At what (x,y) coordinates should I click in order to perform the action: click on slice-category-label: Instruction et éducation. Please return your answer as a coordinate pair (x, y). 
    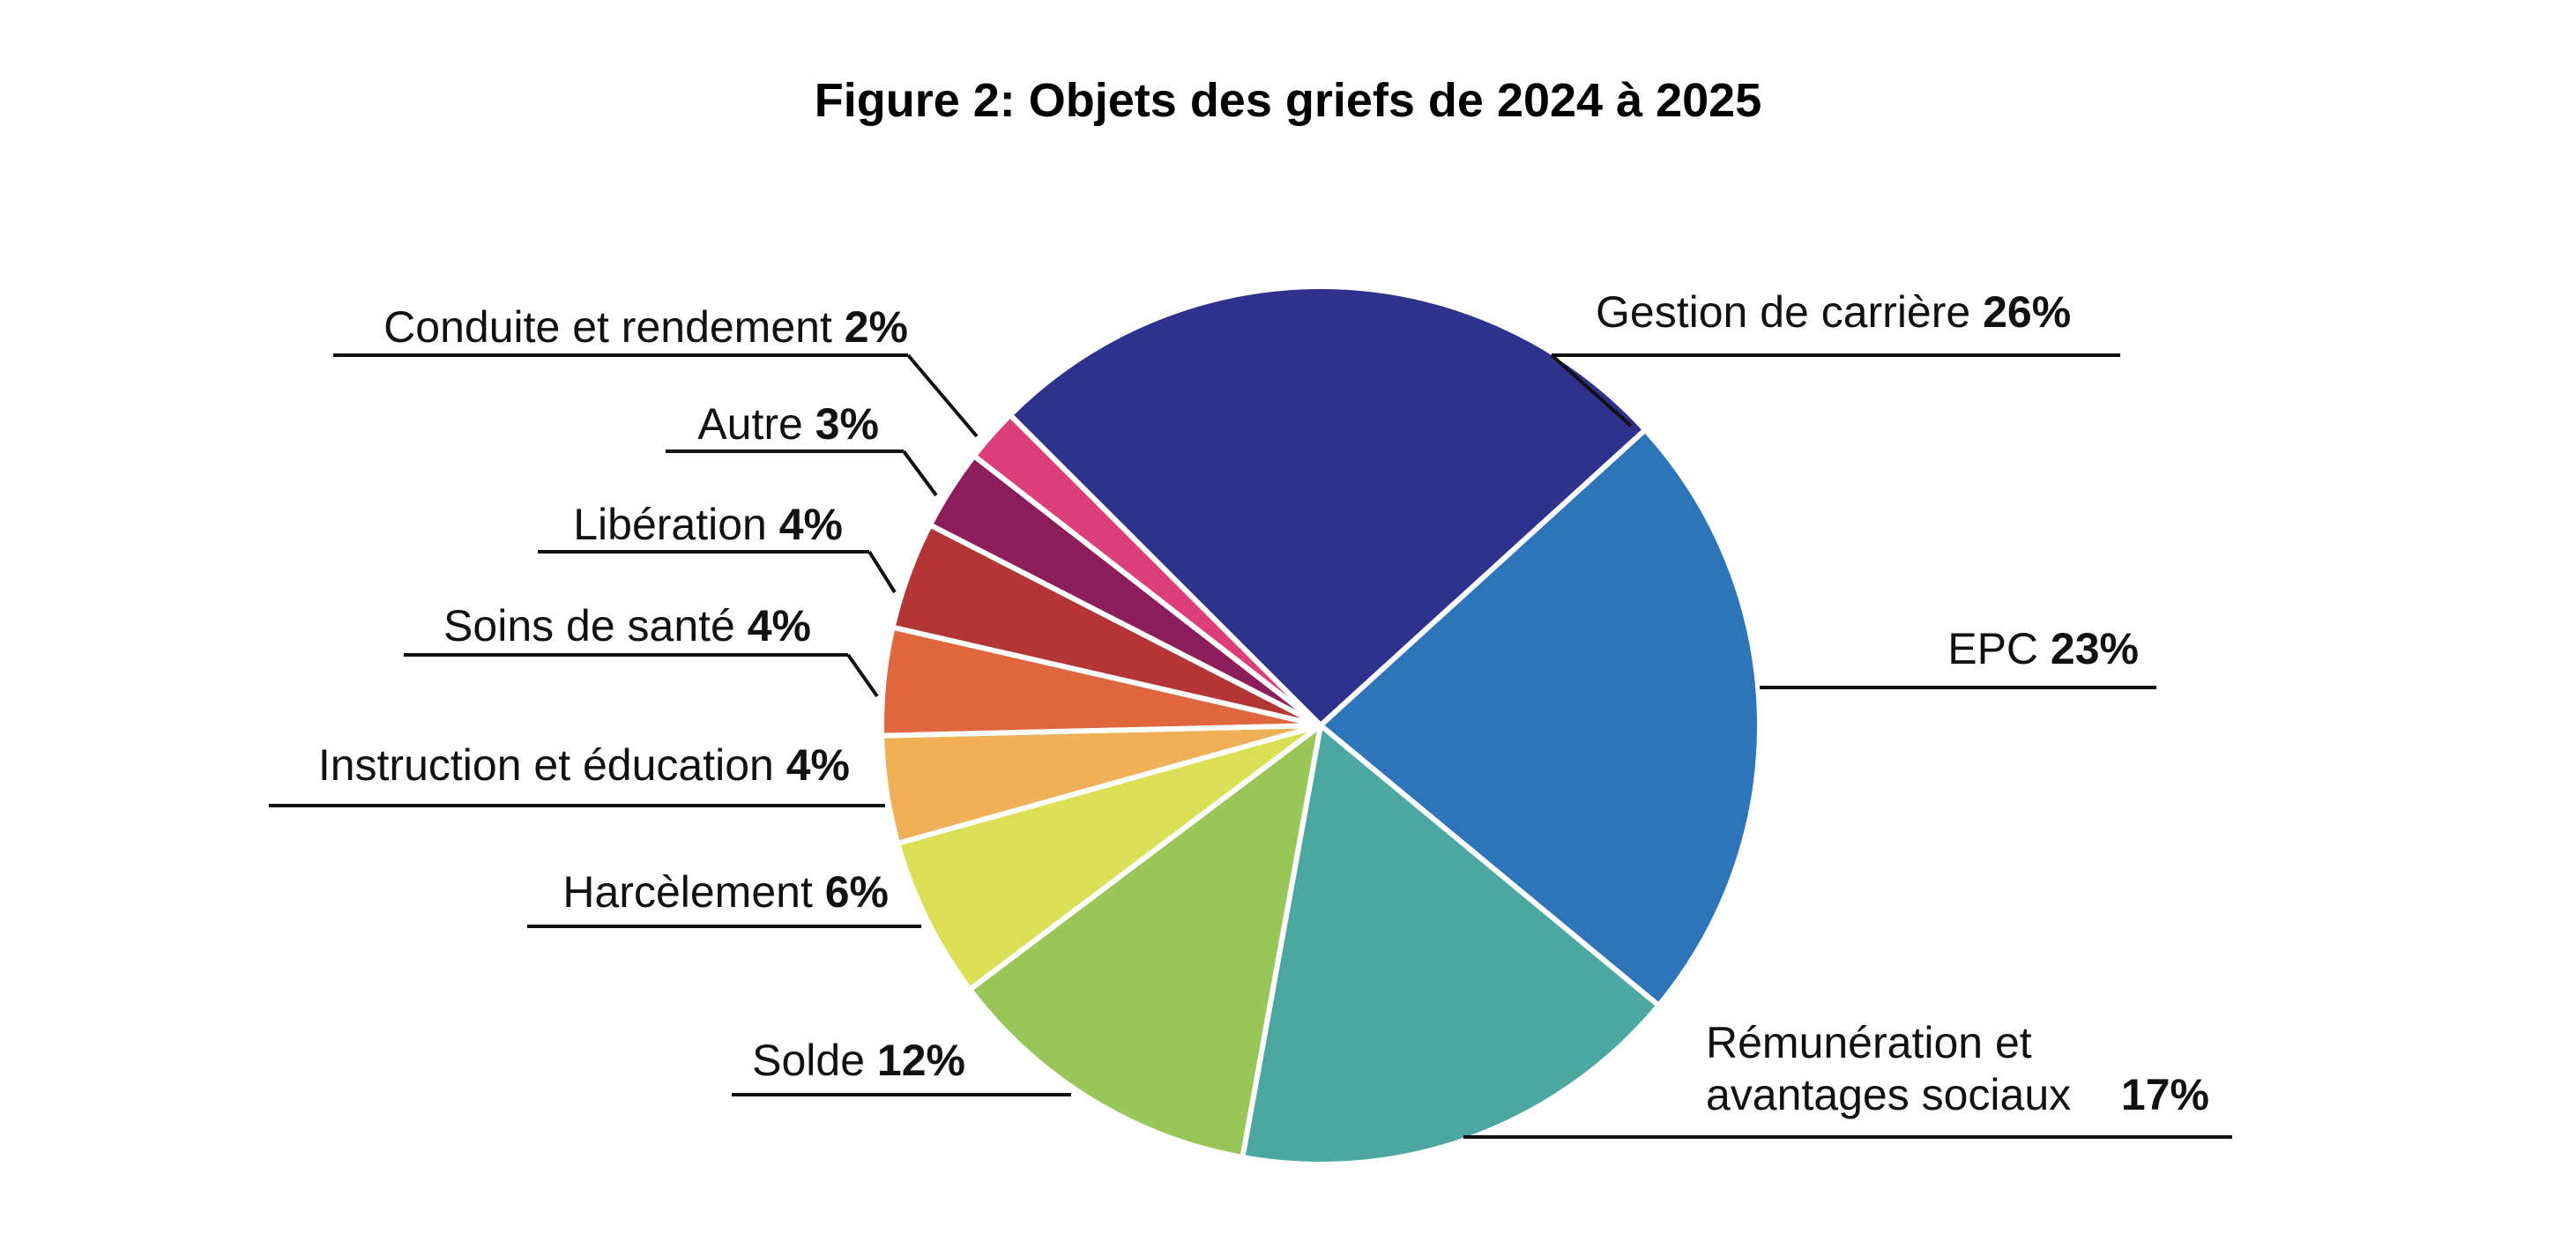
    Looking at the image, I should click on (552, 765).